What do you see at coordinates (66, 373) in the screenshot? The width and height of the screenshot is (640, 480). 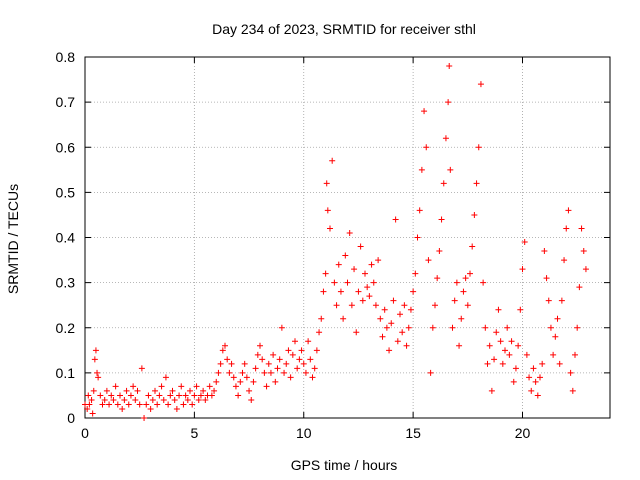 I see `y-tick-label: 0.1` at bounding box center [66, 373].